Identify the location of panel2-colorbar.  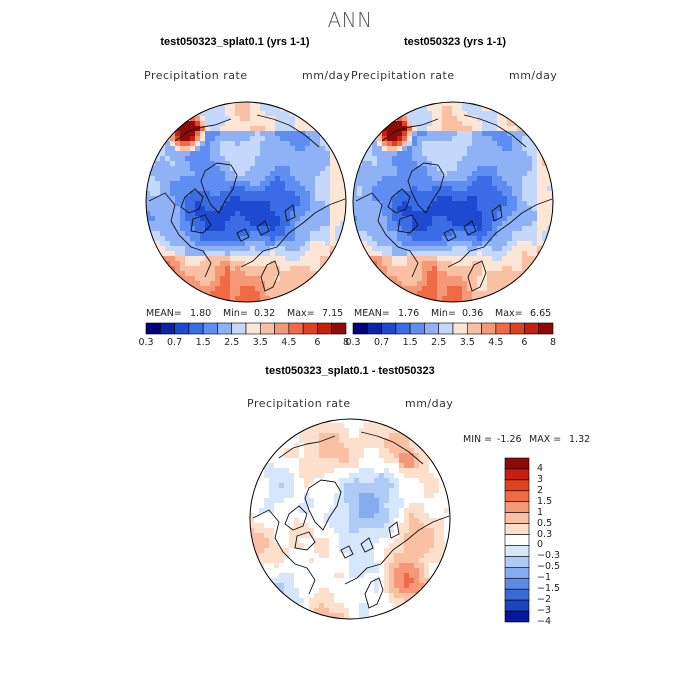
(453, 328).